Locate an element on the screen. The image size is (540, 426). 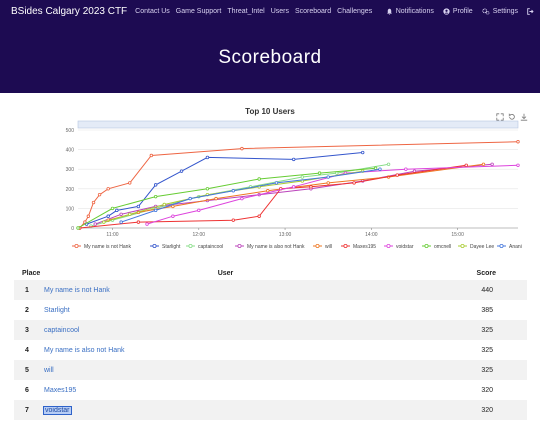
row-user-link: My name is not Hank is located at coordinates (77, 290).